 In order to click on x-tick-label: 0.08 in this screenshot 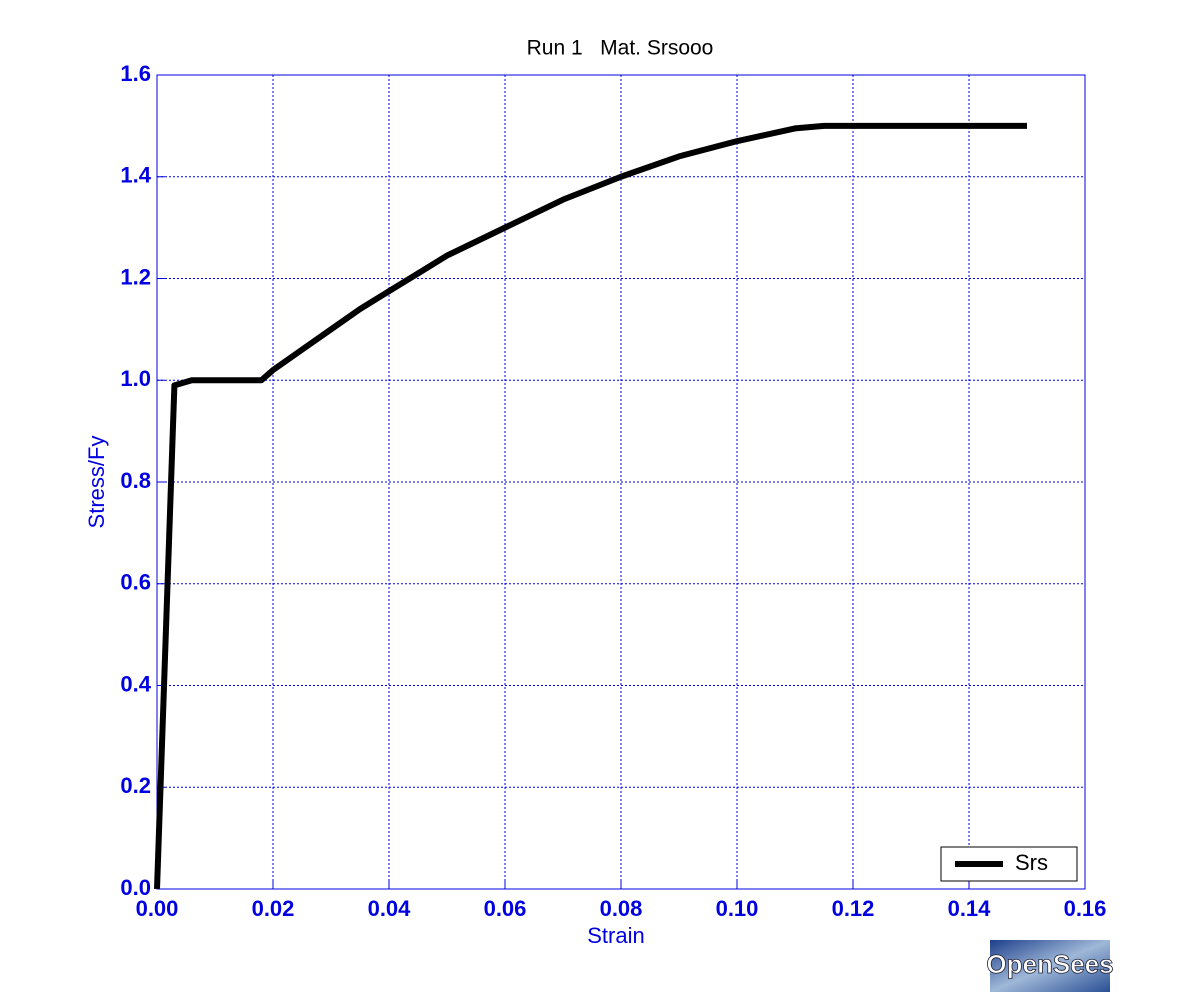, I will do `click(621, 908)`.